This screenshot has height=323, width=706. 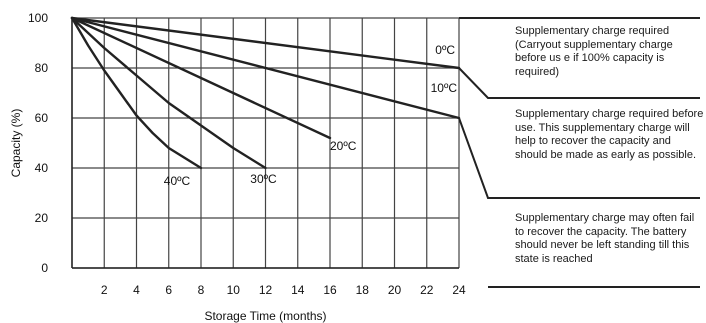 What do you see at coordinates (42, 68) in the screenshot?
I see `y-tick-label-80: 80` at bounding box center [42, 68].